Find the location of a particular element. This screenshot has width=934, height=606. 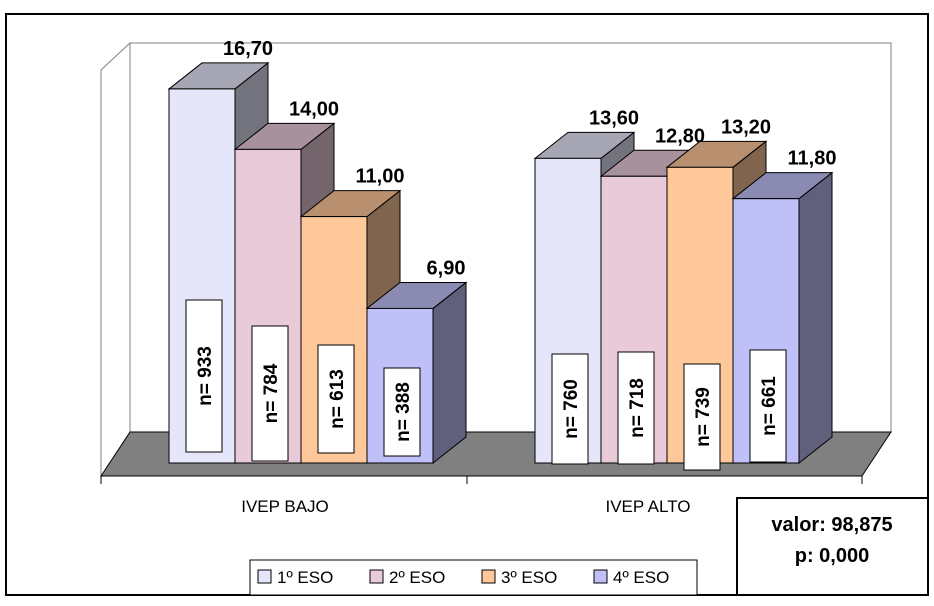

legend-item: 1º ESO is located at coordinates (295, 577).